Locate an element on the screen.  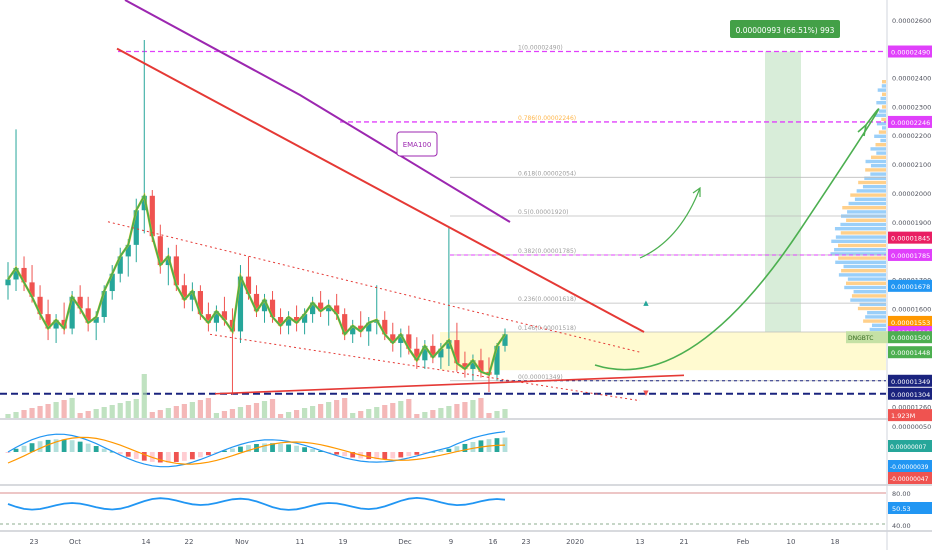
price-tag: 0.00000007 is located at coordinates (910, 446).